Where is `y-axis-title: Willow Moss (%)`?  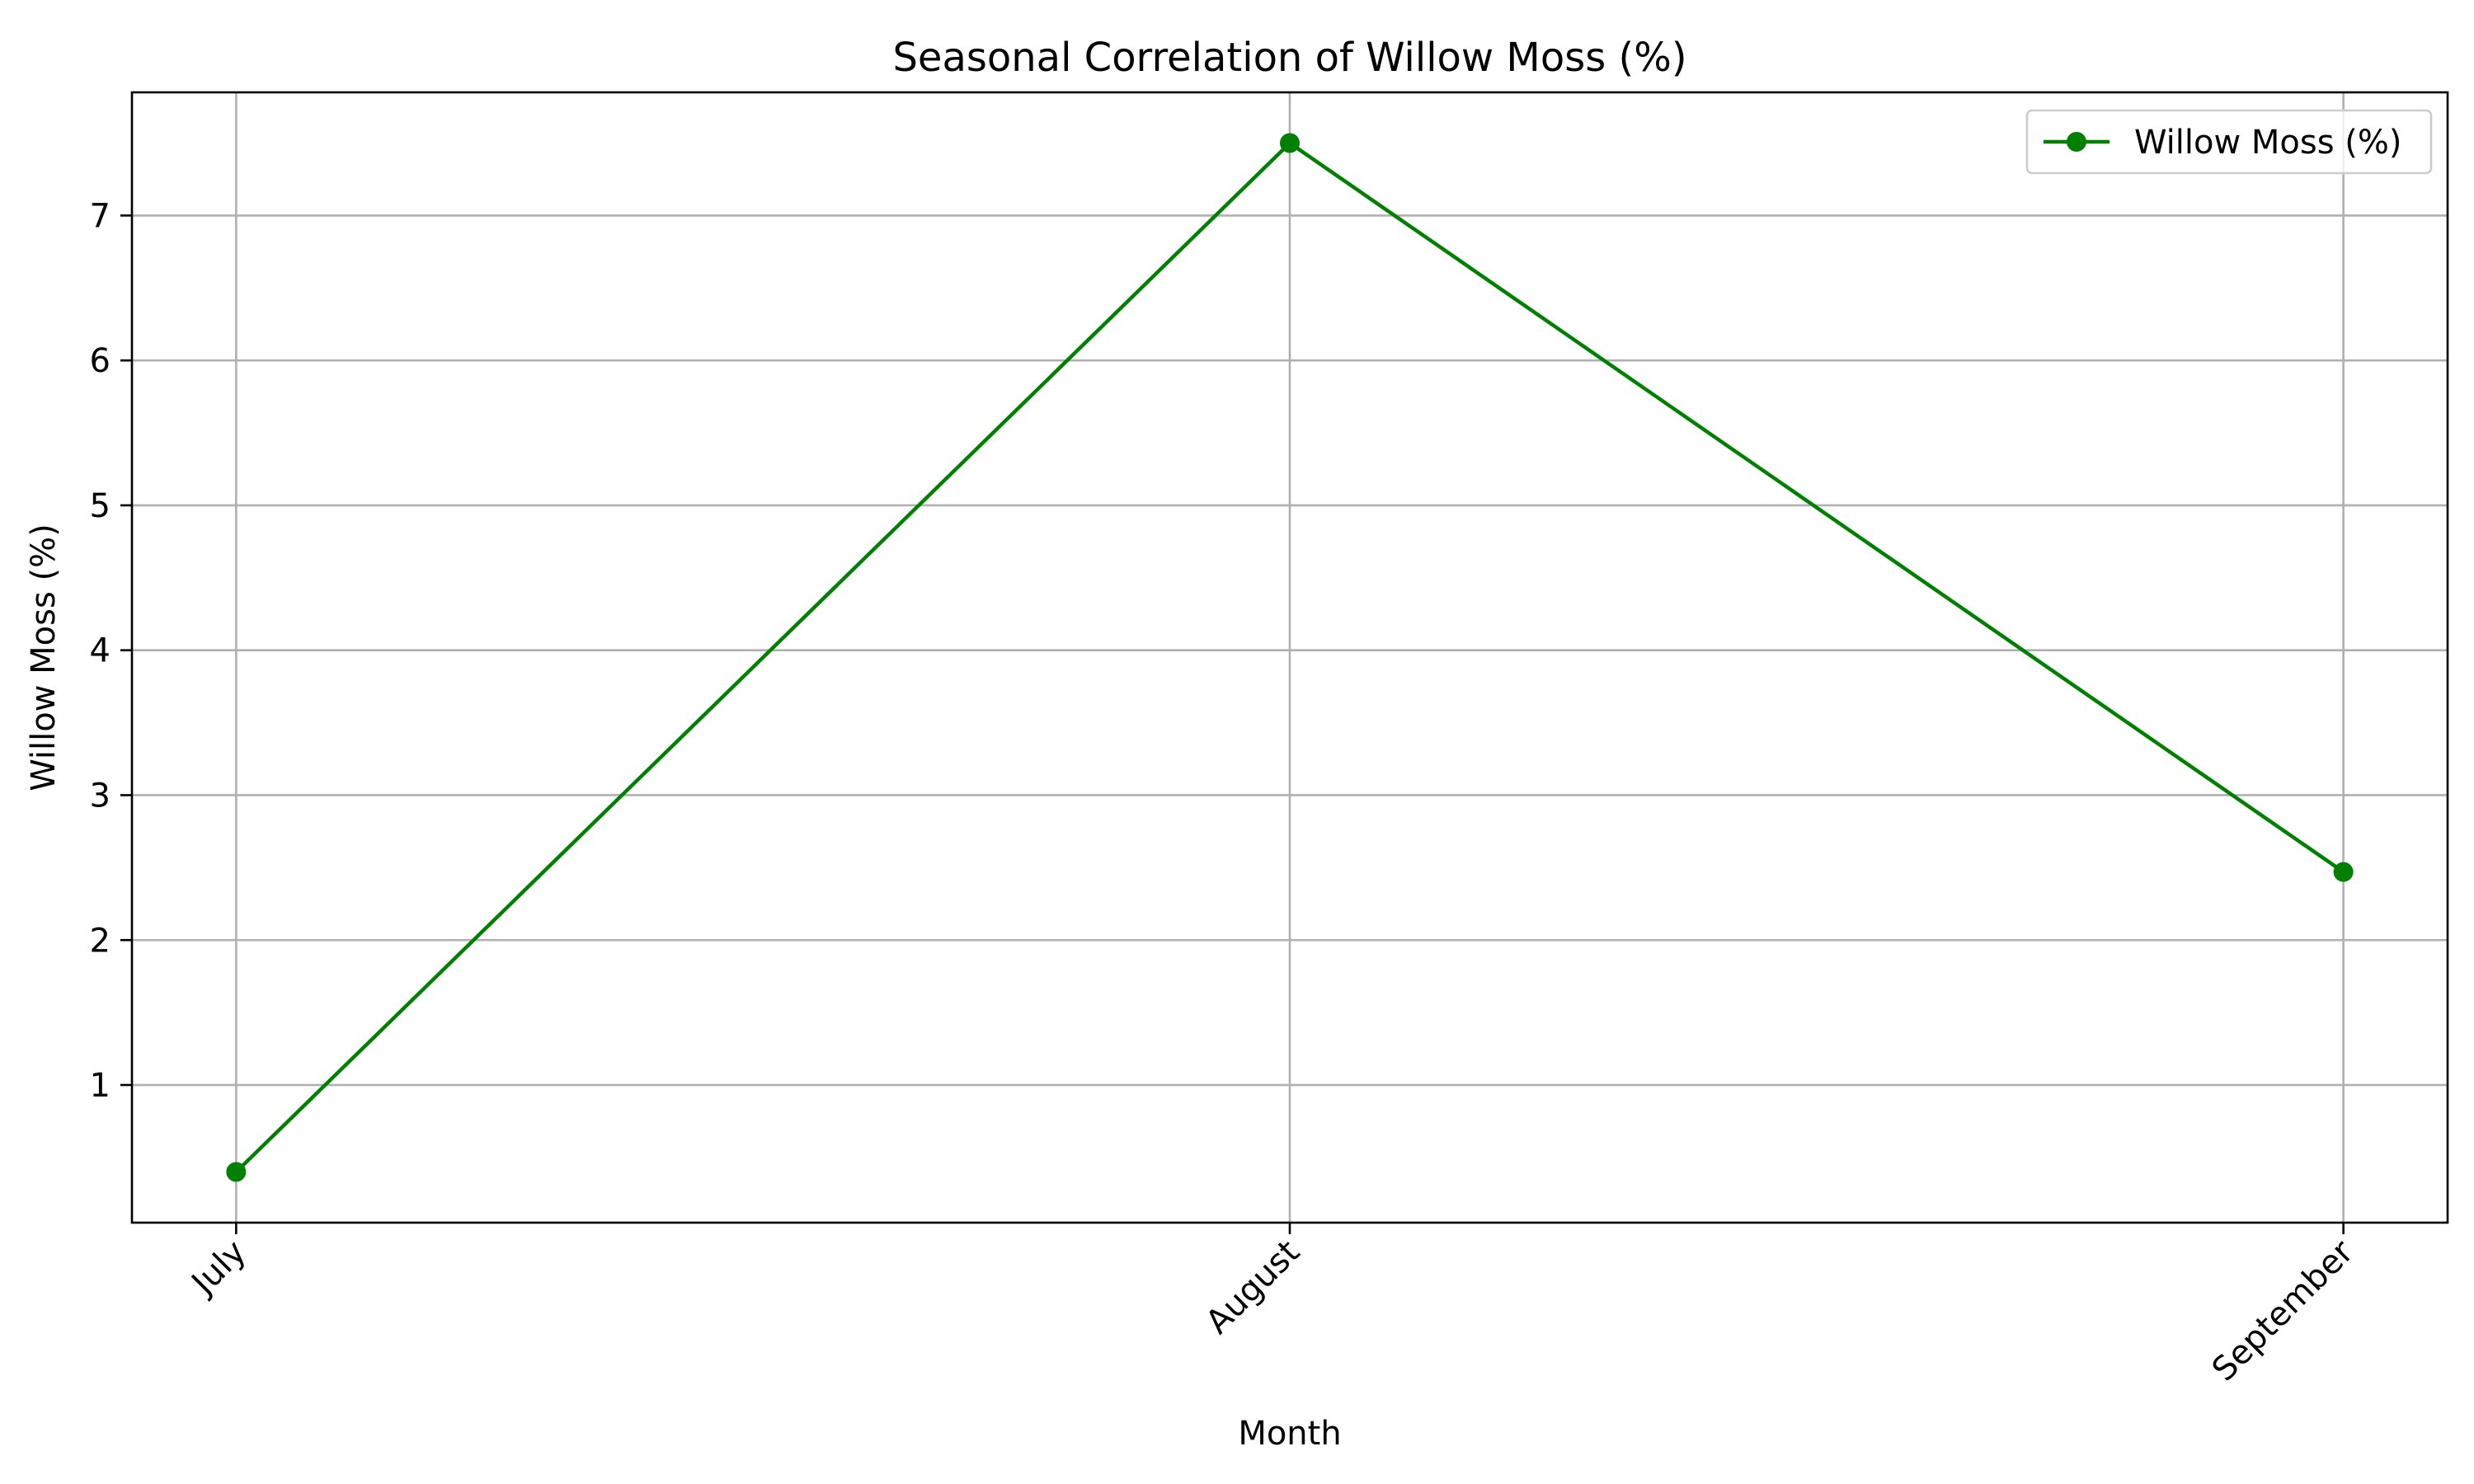 y-axis-title: Willow Moss (%) is located at coordinates (44, 657).